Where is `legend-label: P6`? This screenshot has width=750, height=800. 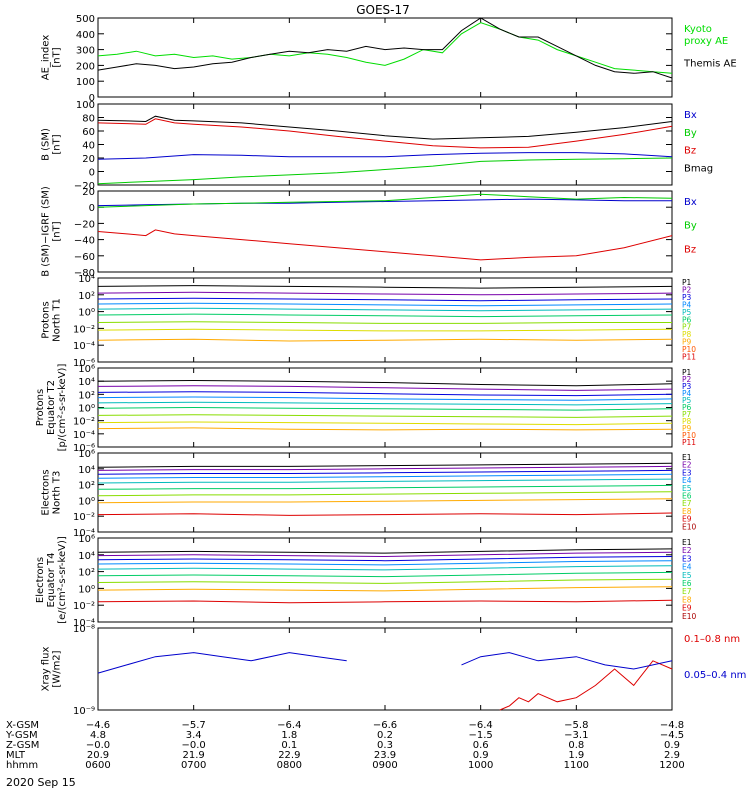 legend-label: P6 is located at coordinates (687, 407).